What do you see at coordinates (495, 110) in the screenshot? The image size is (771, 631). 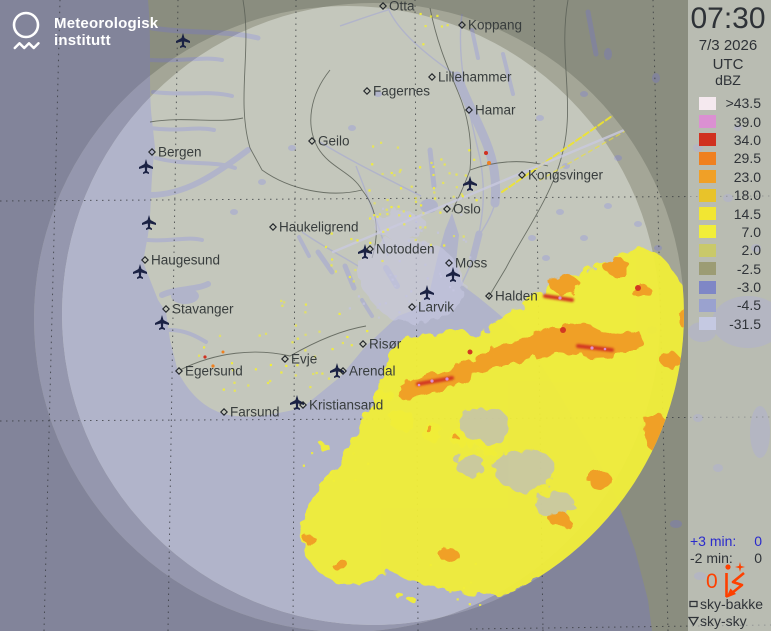 I see `city-label: Hamar` at bounding box center [495, 110].